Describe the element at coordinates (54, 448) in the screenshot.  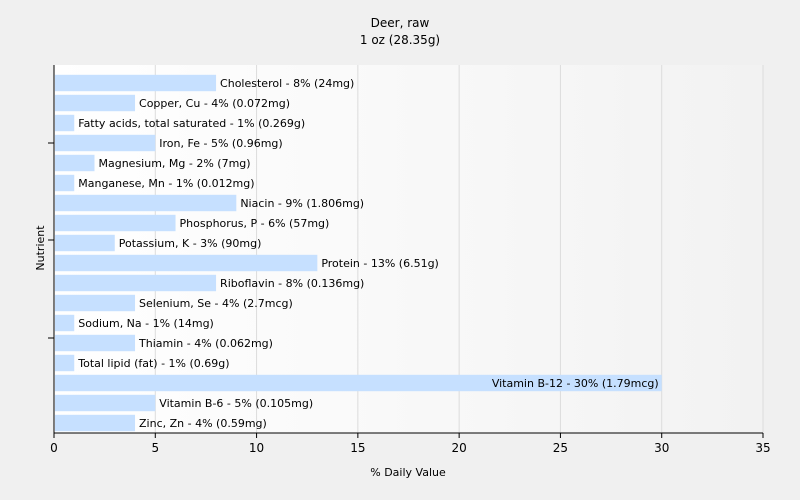
I see `x-tick-label: 0` at that location.